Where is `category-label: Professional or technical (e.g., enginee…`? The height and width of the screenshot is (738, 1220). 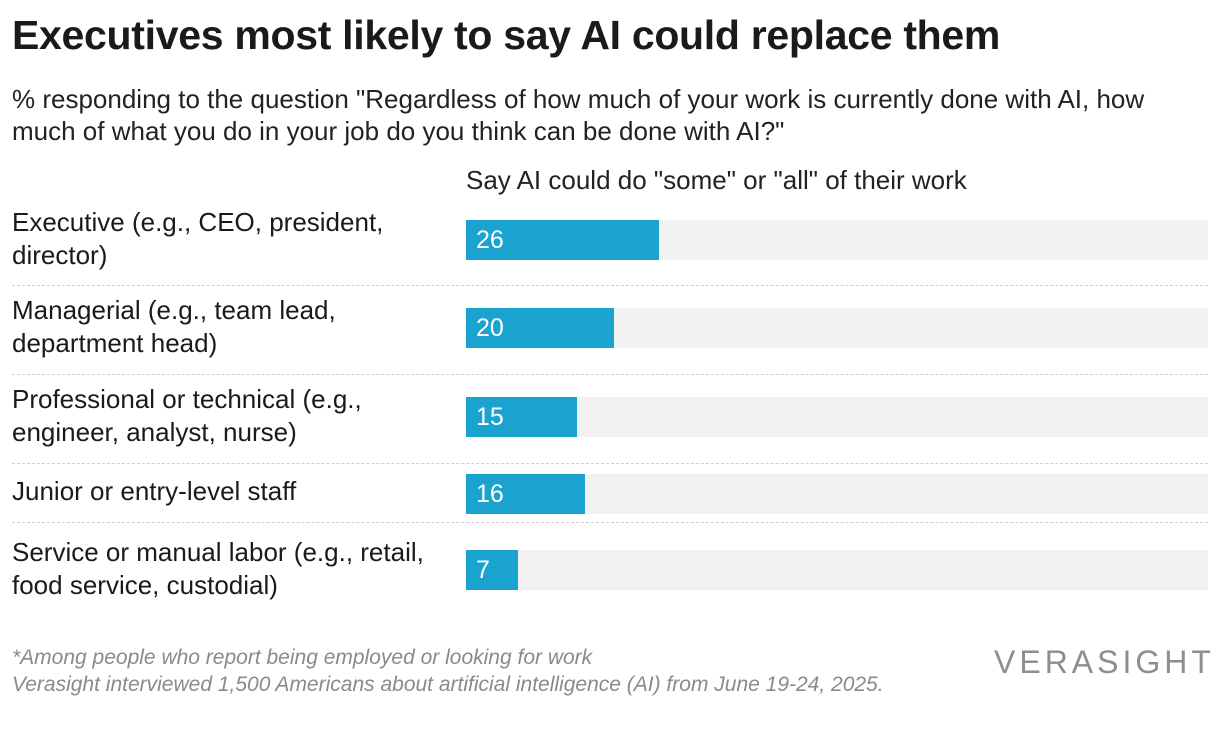 category-label: Professional or technical (e.g., enginee… is located at coordinates (187, 415).